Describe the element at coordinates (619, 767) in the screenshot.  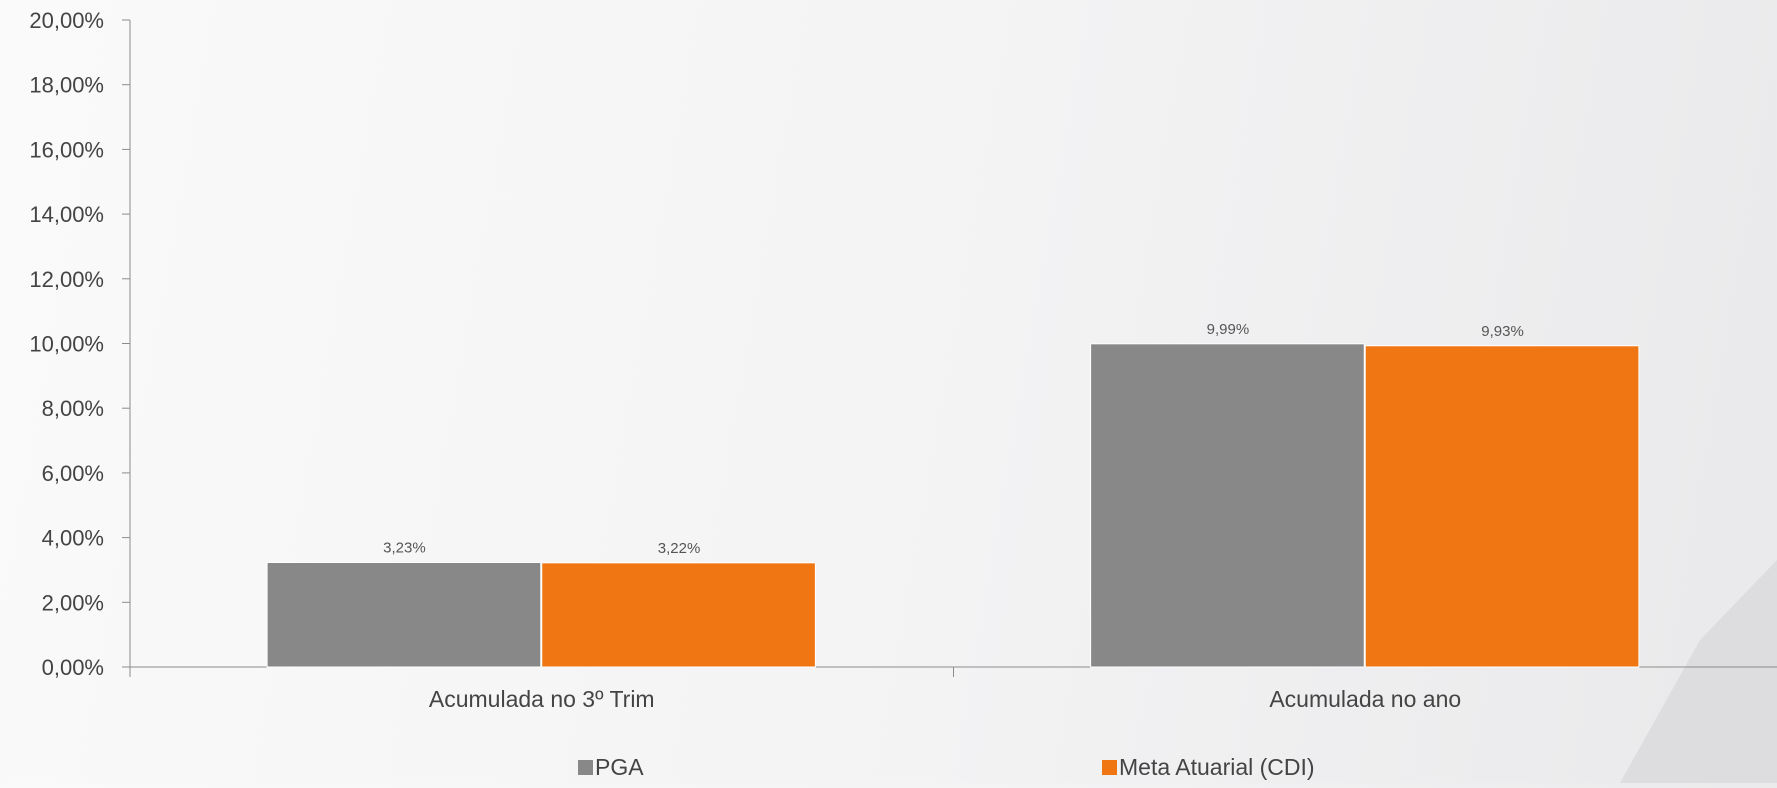
I see `legend-label: PGA` at that location.